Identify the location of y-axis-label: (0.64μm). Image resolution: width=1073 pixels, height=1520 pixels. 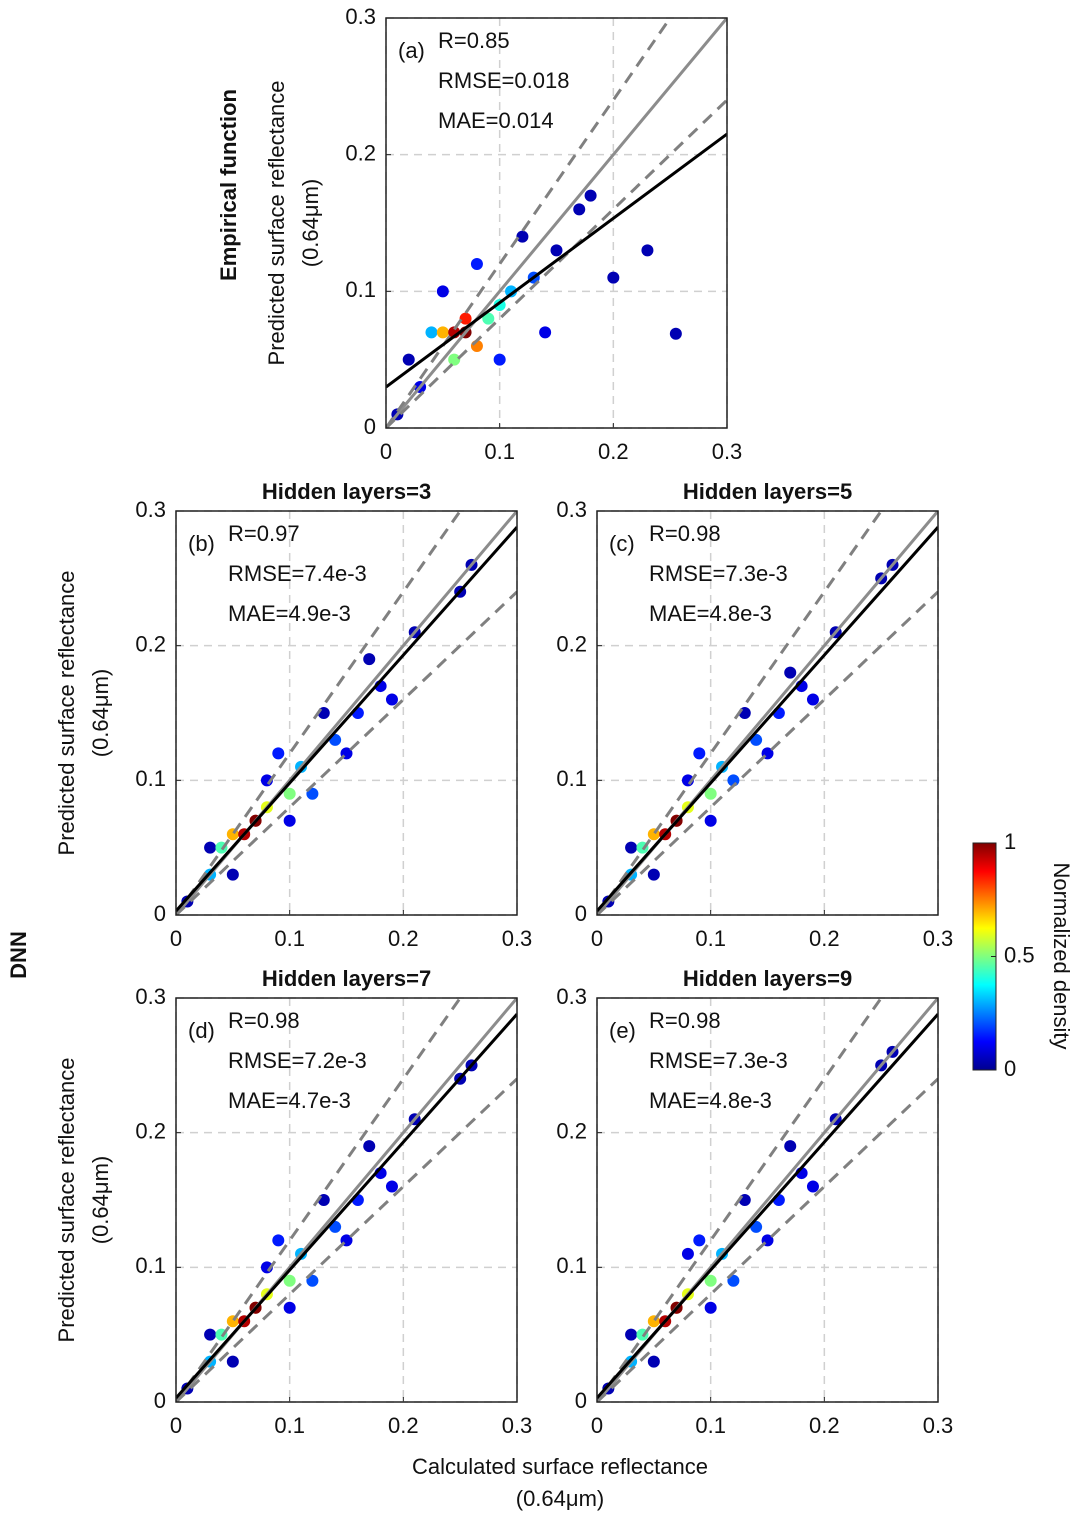
(100, 1200).